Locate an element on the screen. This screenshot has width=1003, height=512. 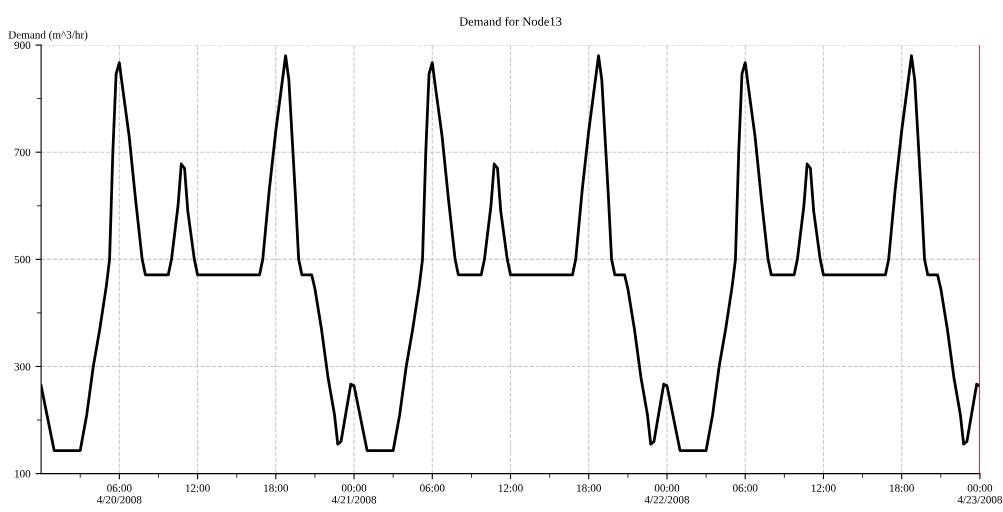
x-tick-label: 00:00 4/22/2008 is located at coordinates (667, 494).